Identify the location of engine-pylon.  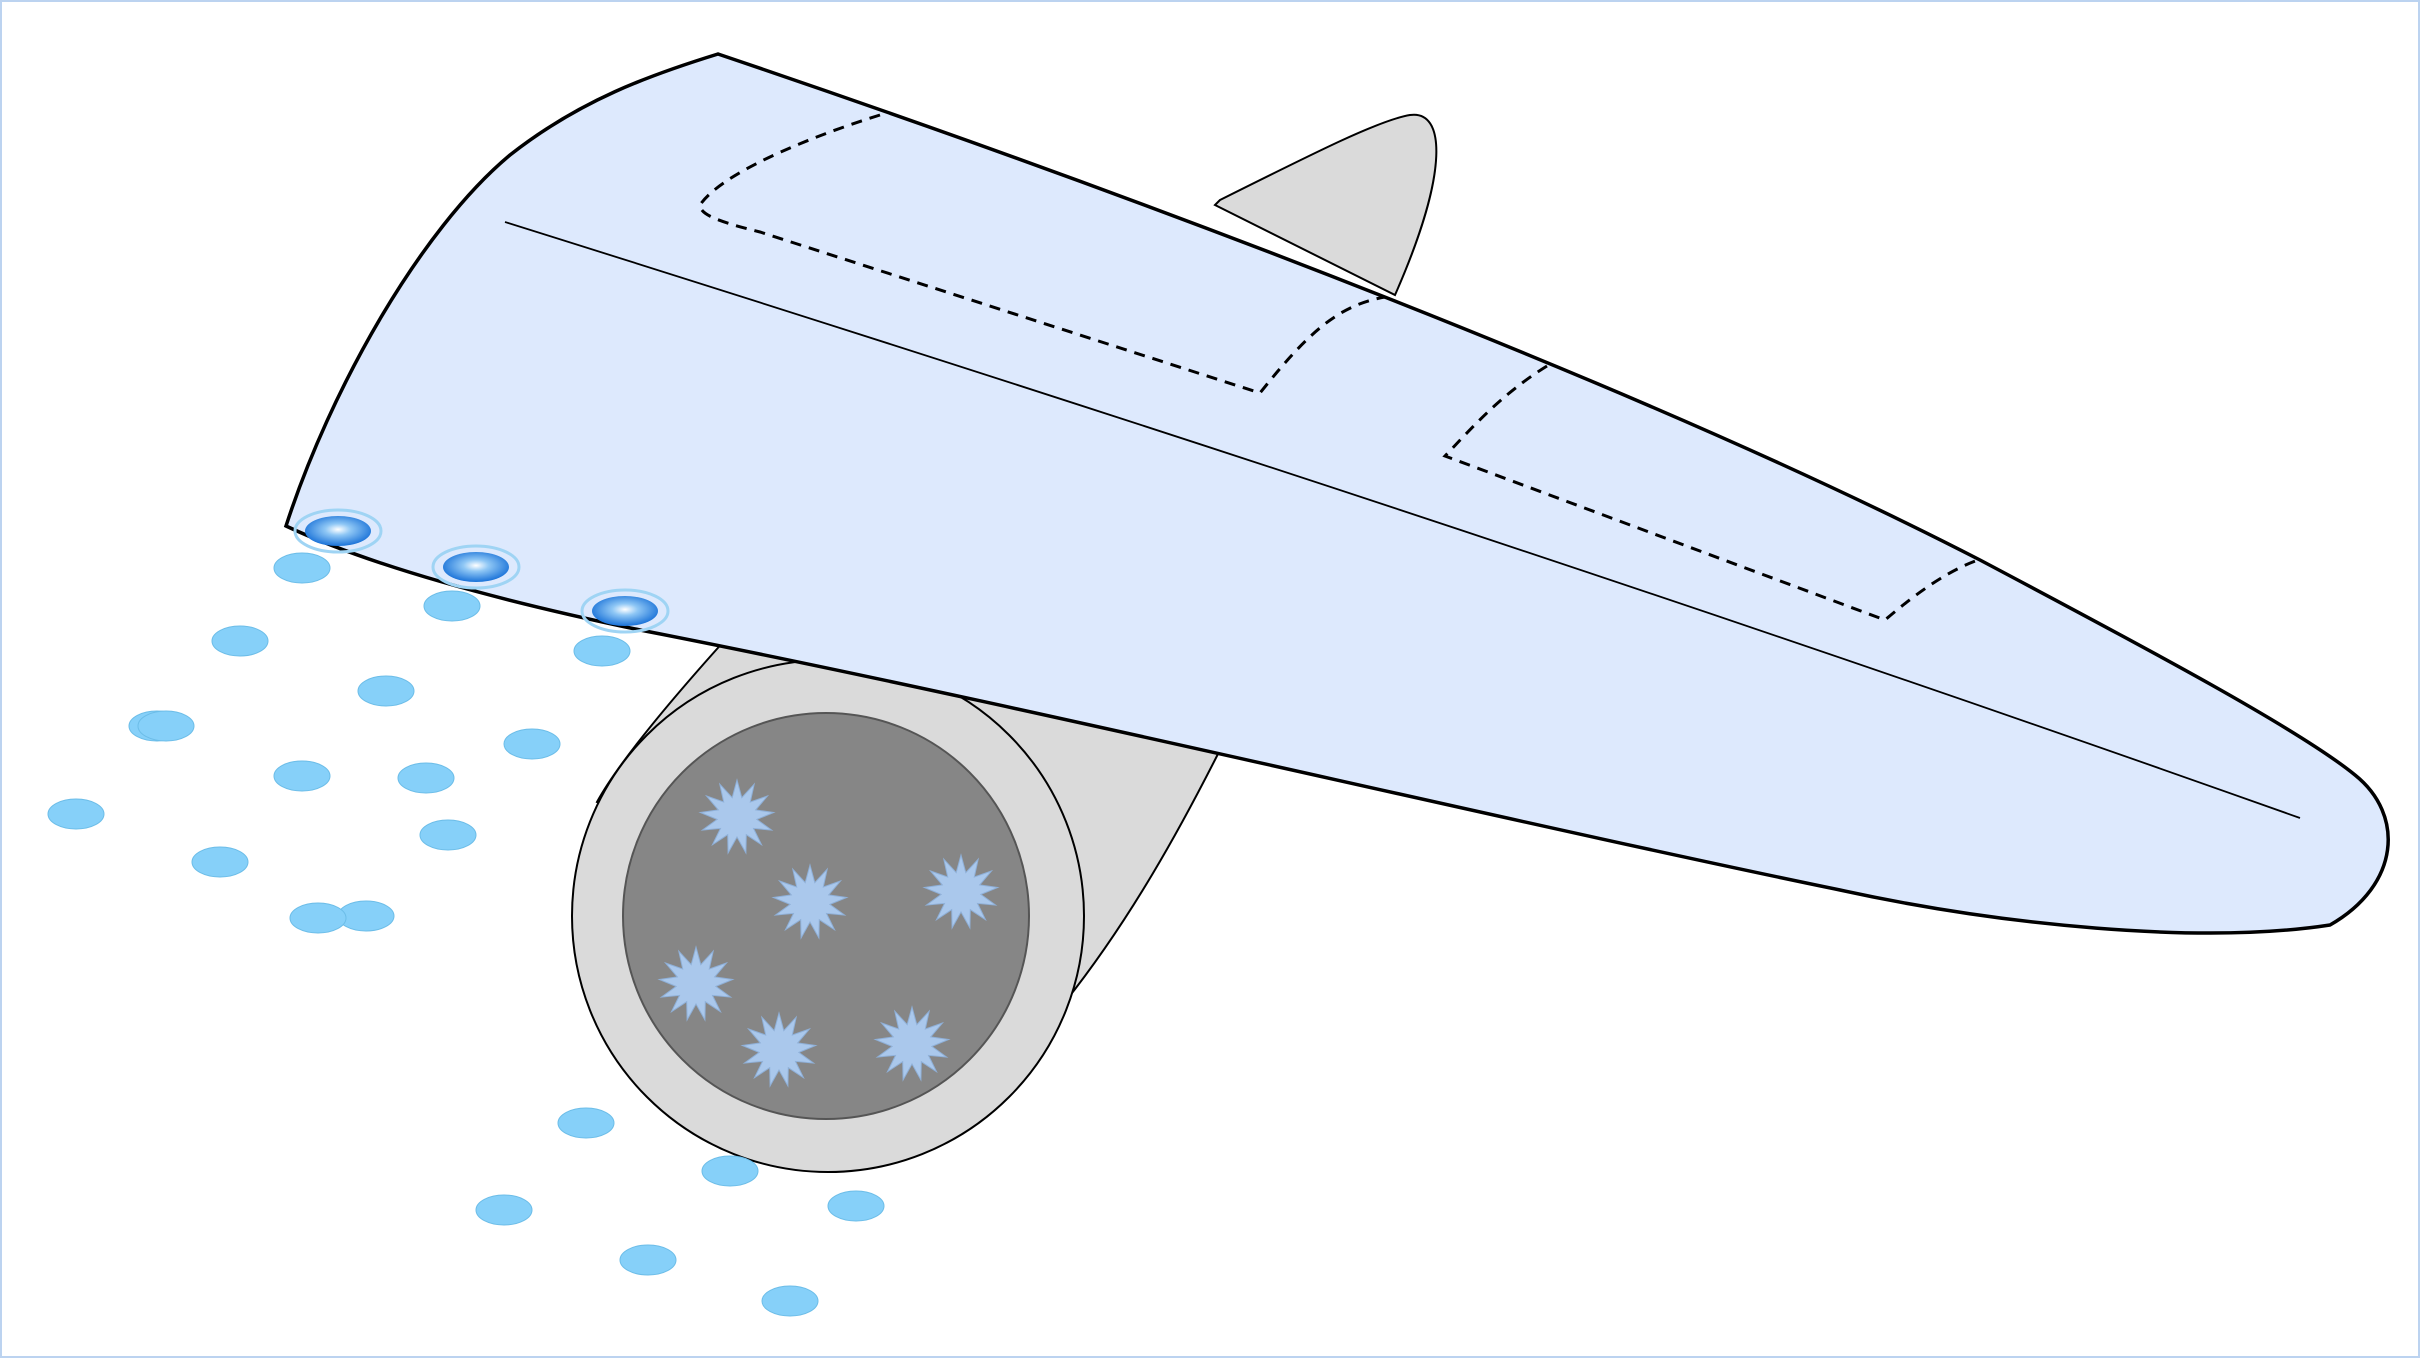
(1325, 205).